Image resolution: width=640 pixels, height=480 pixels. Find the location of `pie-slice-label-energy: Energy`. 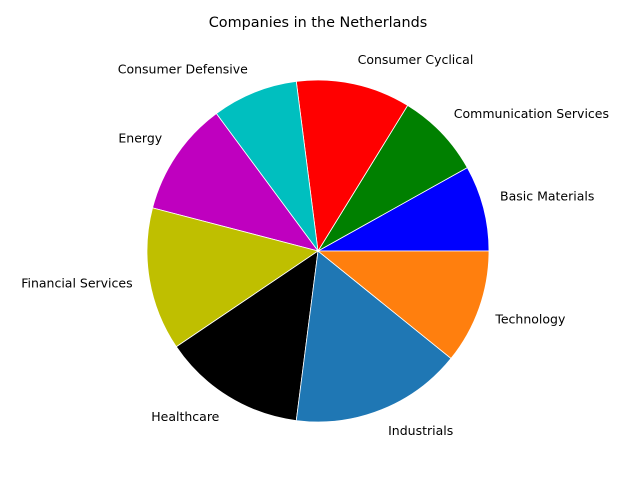

pie-slice-label-energy: Energy is located at coordinates (140, 138).